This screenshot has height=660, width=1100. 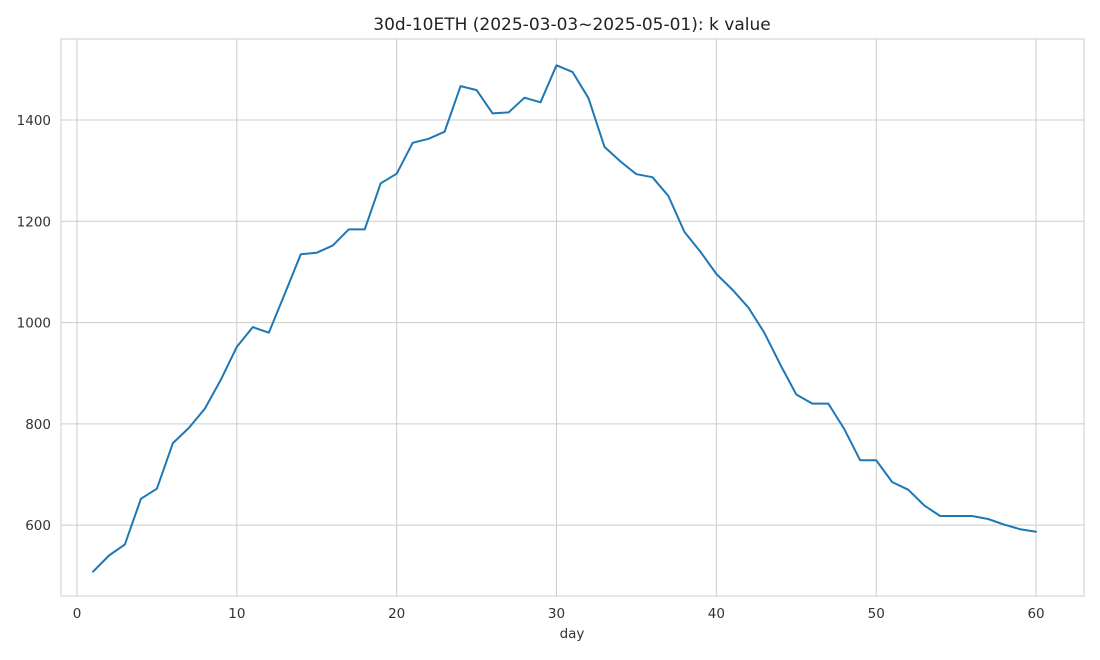 I want to click on x-axis-label: day, so click(x=572, y=634).